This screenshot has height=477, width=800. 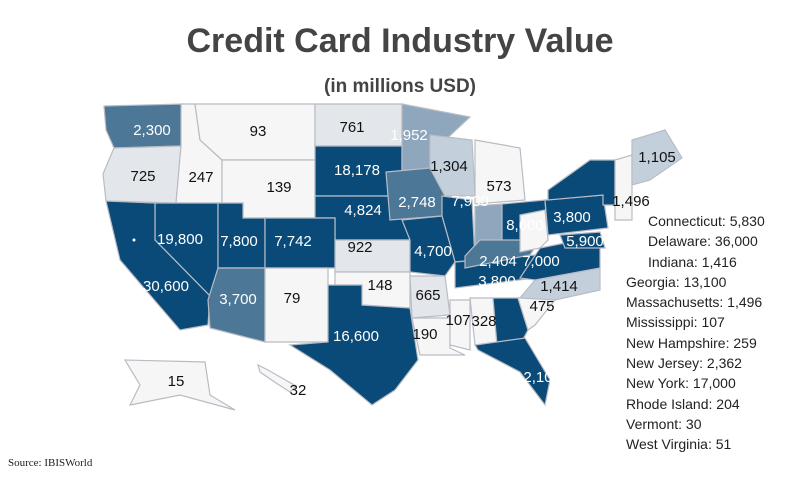 I want to click on state-hi, so click(x=277, y=378).